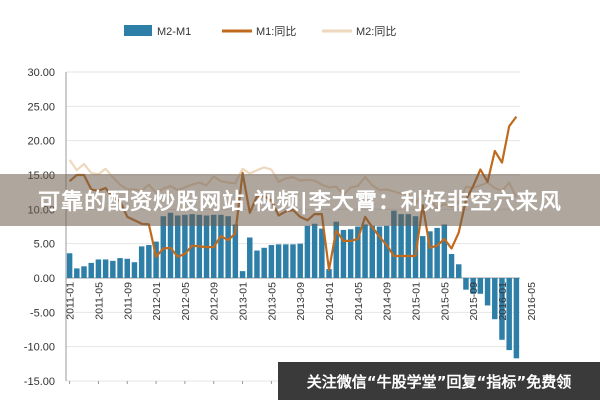 This screenshot has width=600, height=400. I want to click on y-tick-label: -5.00, so click(42, 313).